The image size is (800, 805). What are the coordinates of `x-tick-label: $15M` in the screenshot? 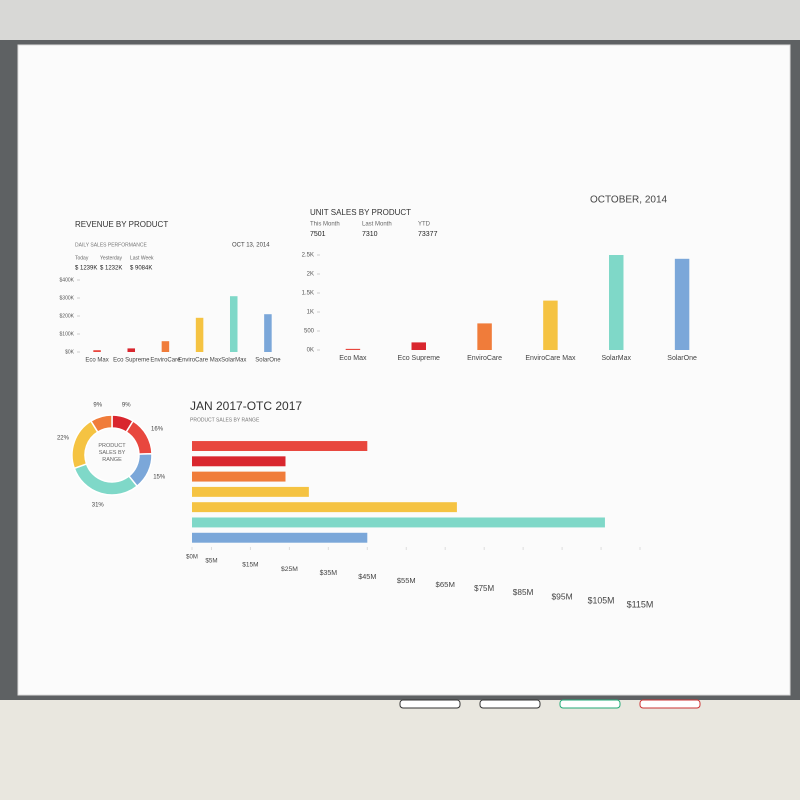 It's located at (250, 565).